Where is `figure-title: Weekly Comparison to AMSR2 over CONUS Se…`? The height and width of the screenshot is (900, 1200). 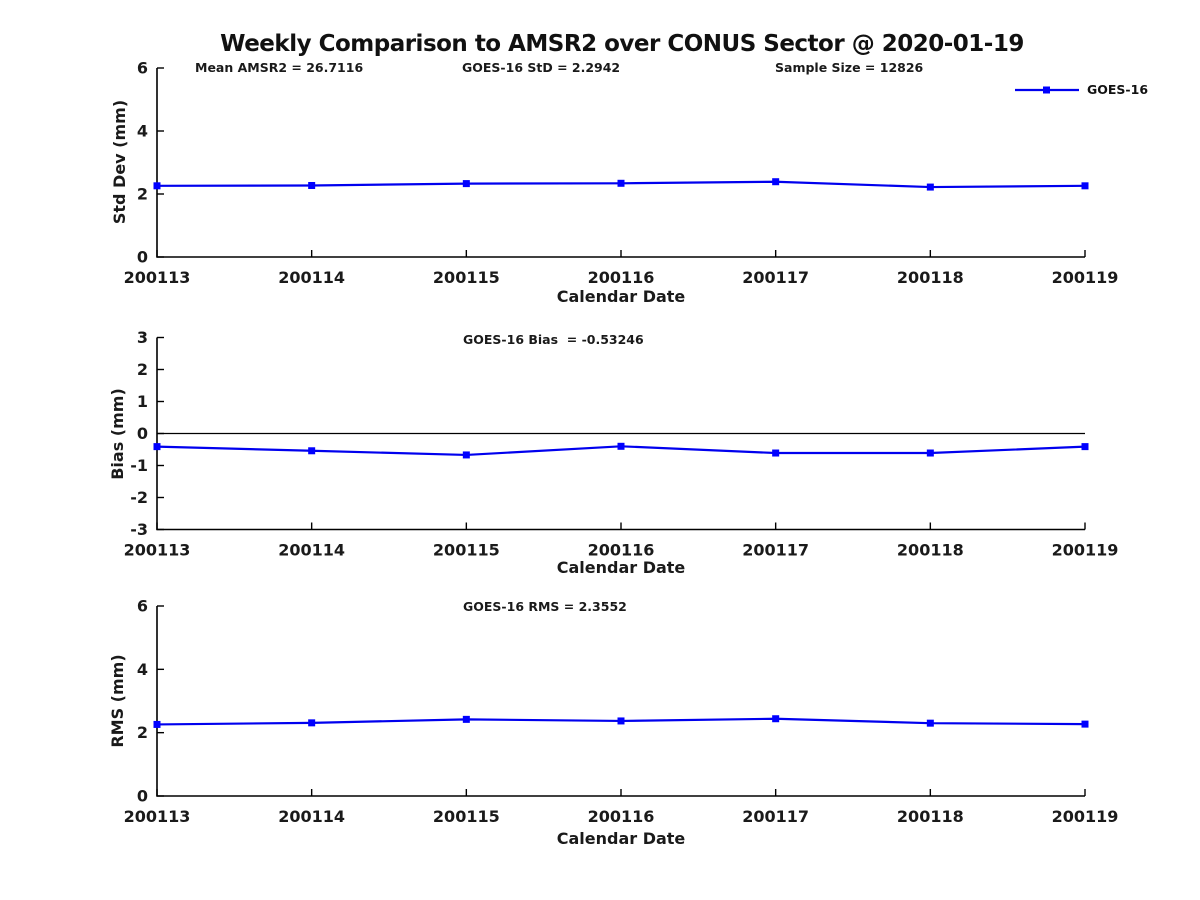
figure-title: Weekly Comparison to AMSR2 over CONUS Se… is located at coordinates (622, 44).